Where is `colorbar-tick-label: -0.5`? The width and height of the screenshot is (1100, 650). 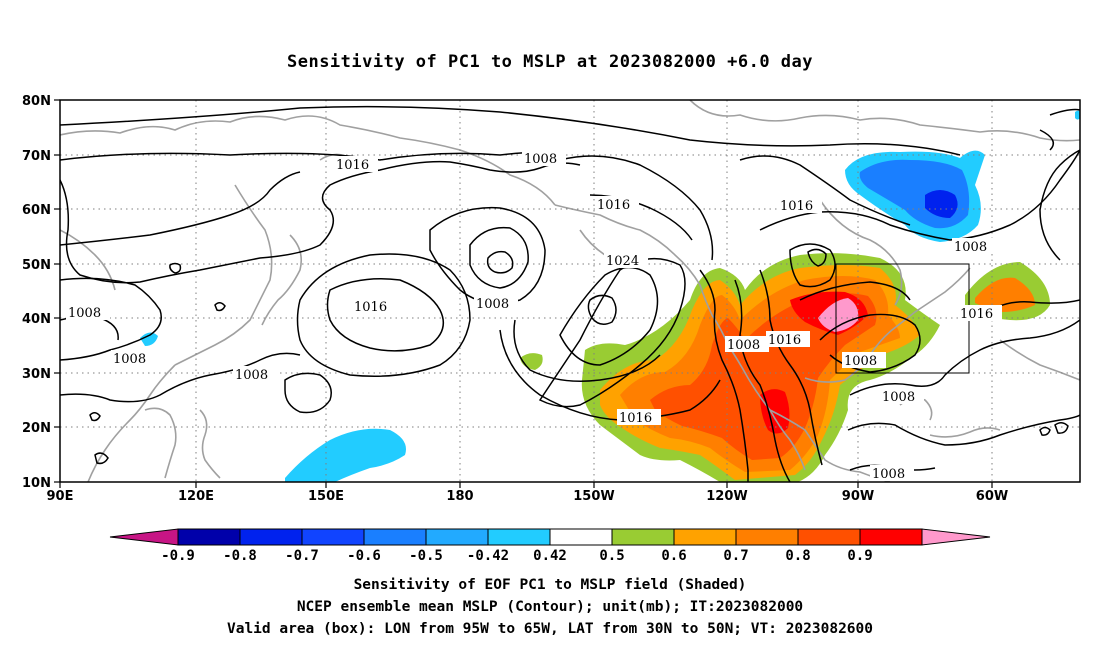
colorbar-tick-label: -0.5 is located at coordinates (426, 556).